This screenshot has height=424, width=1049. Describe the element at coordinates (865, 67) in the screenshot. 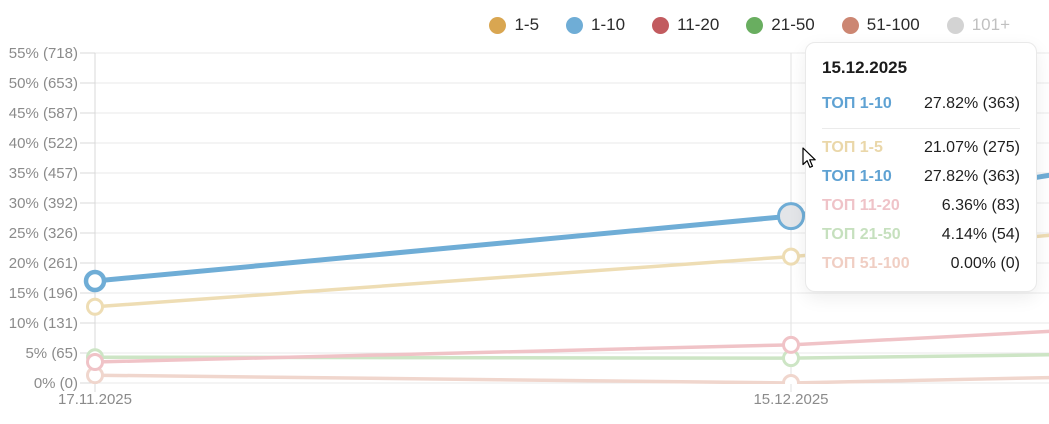

I see `tooltip-date: 15.12.2025` at that location.